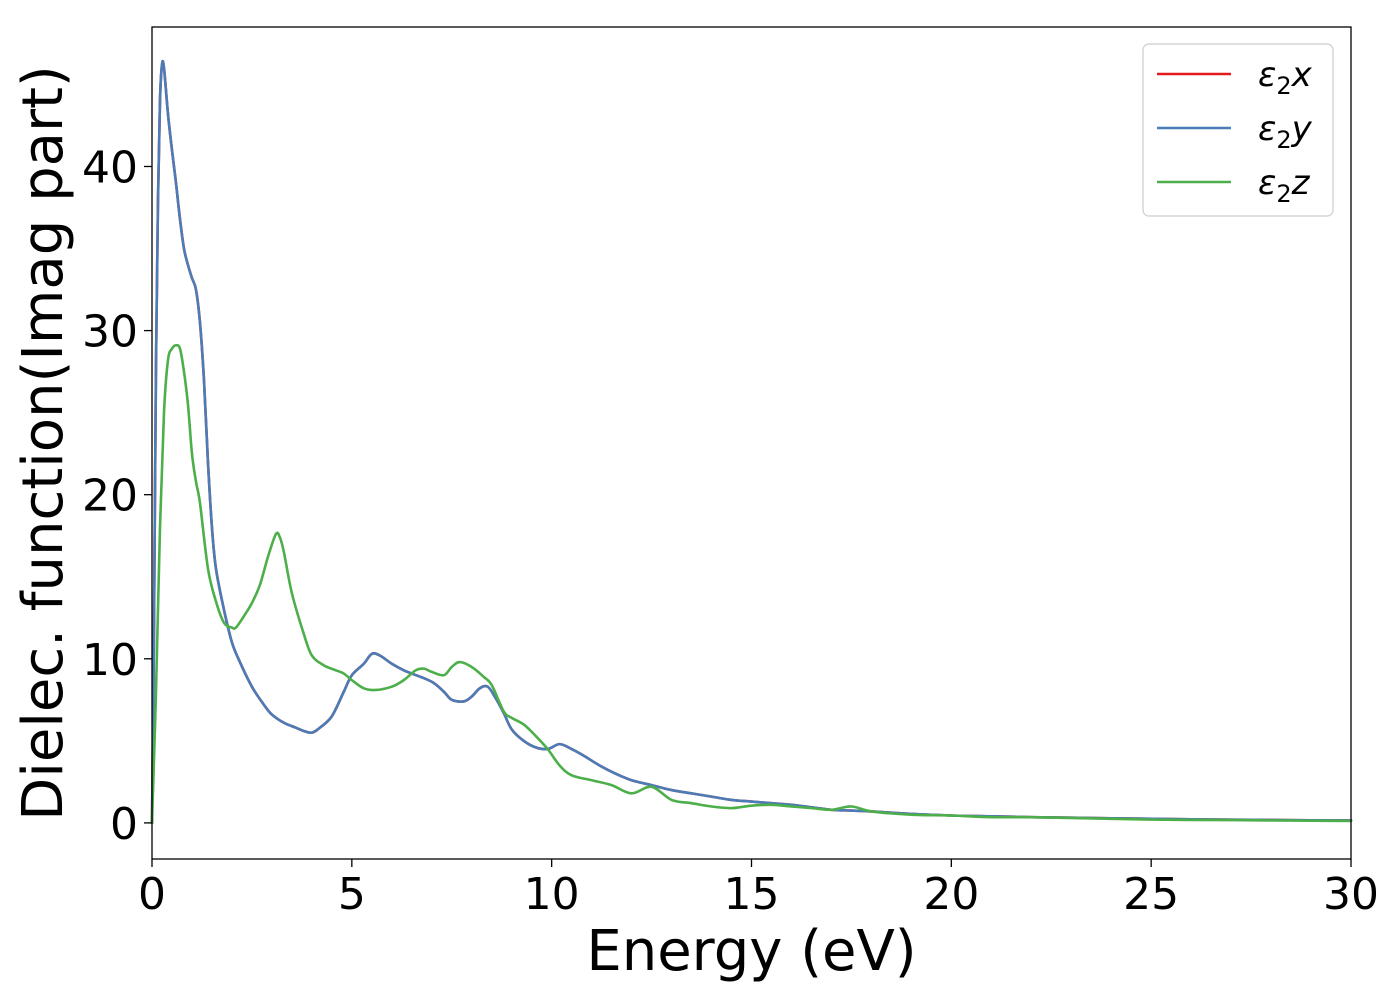  I want to click on x-axis-ticks: 0 5 10 15 20 25 30, so click(758, 889).